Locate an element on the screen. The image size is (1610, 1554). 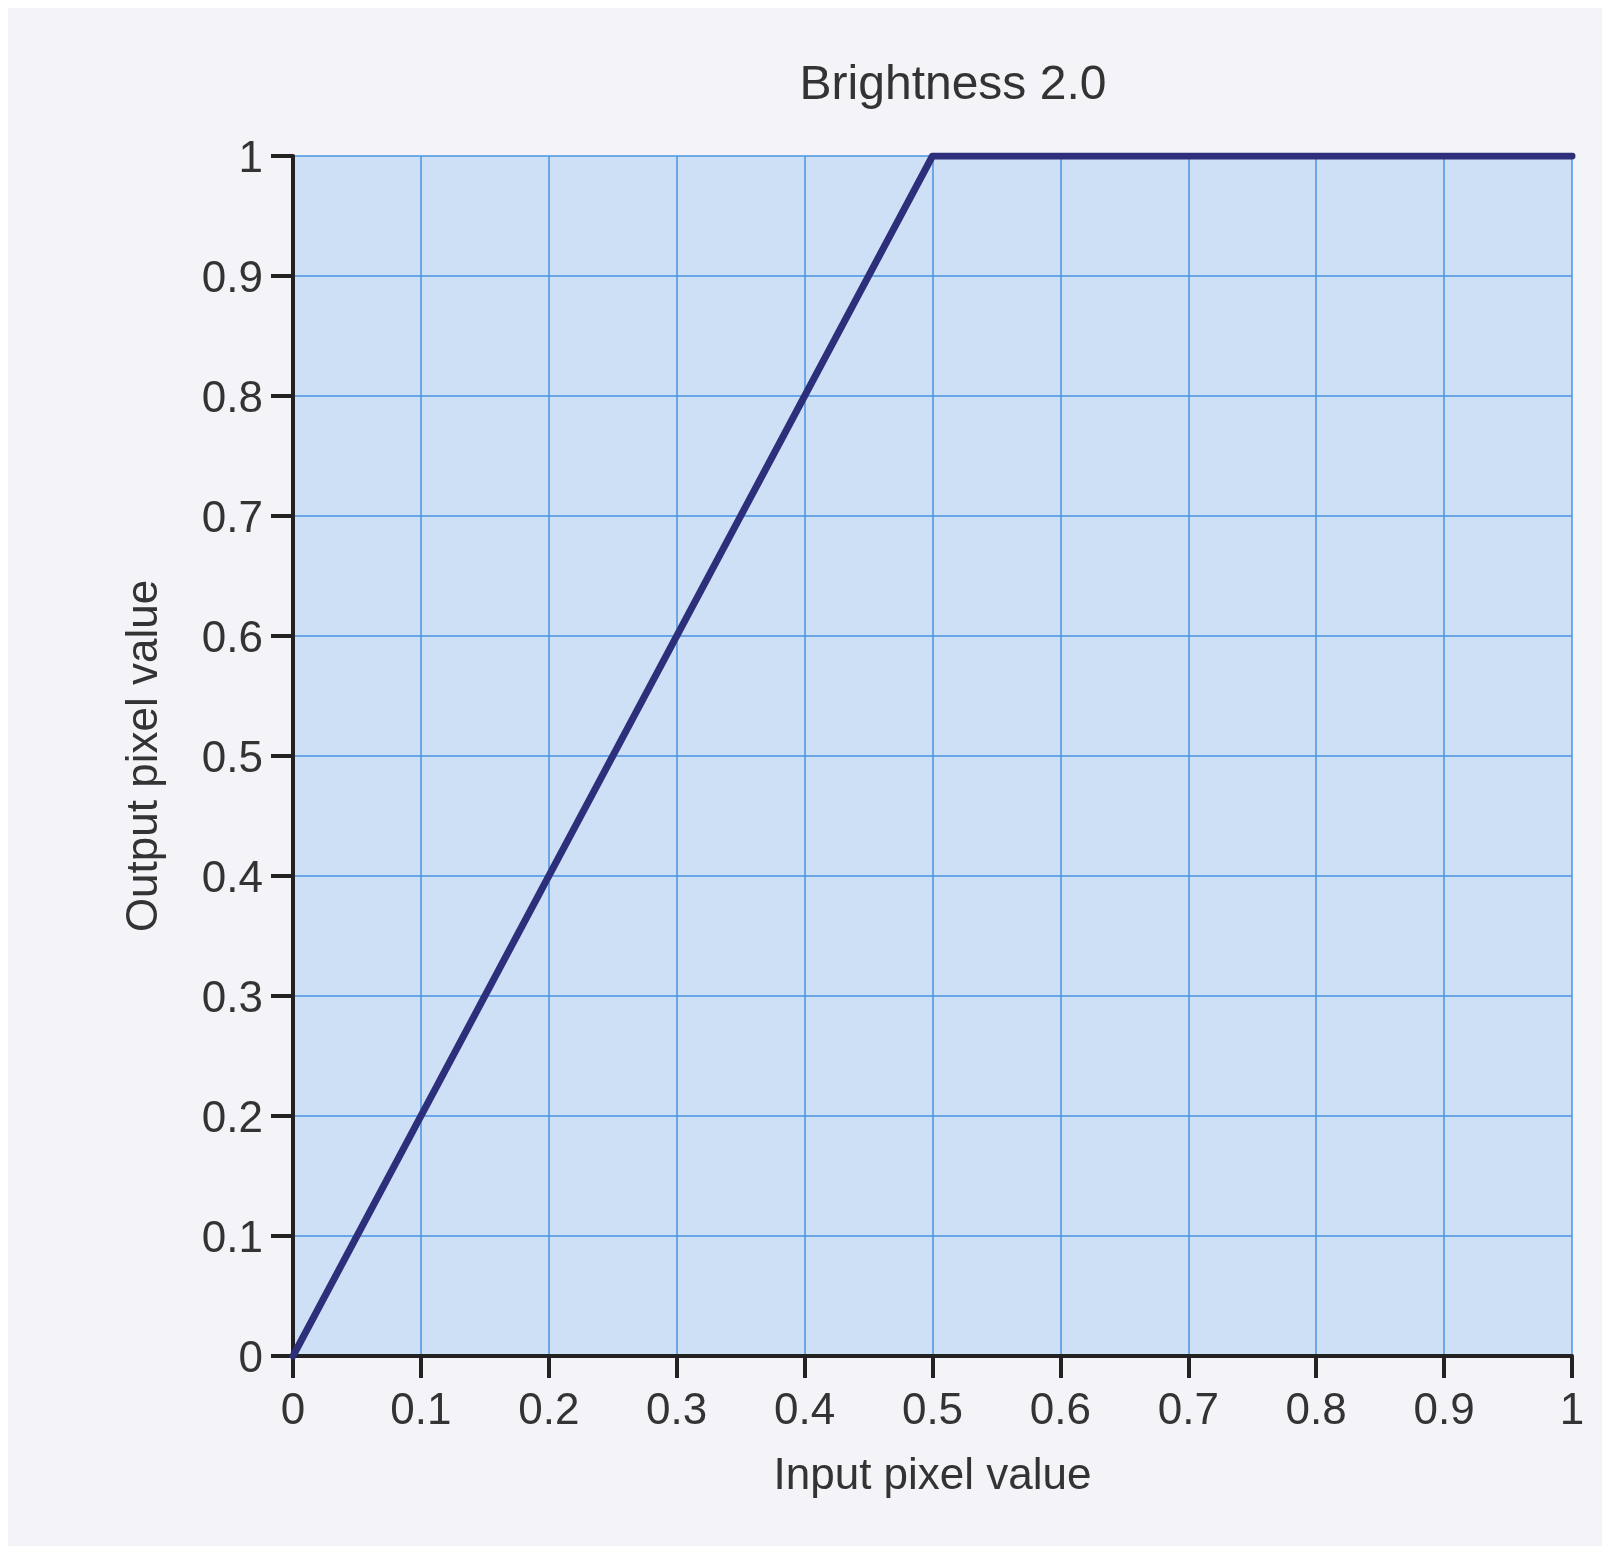
y-tick-label: 0.1 is located at coordinates (232, 1236).